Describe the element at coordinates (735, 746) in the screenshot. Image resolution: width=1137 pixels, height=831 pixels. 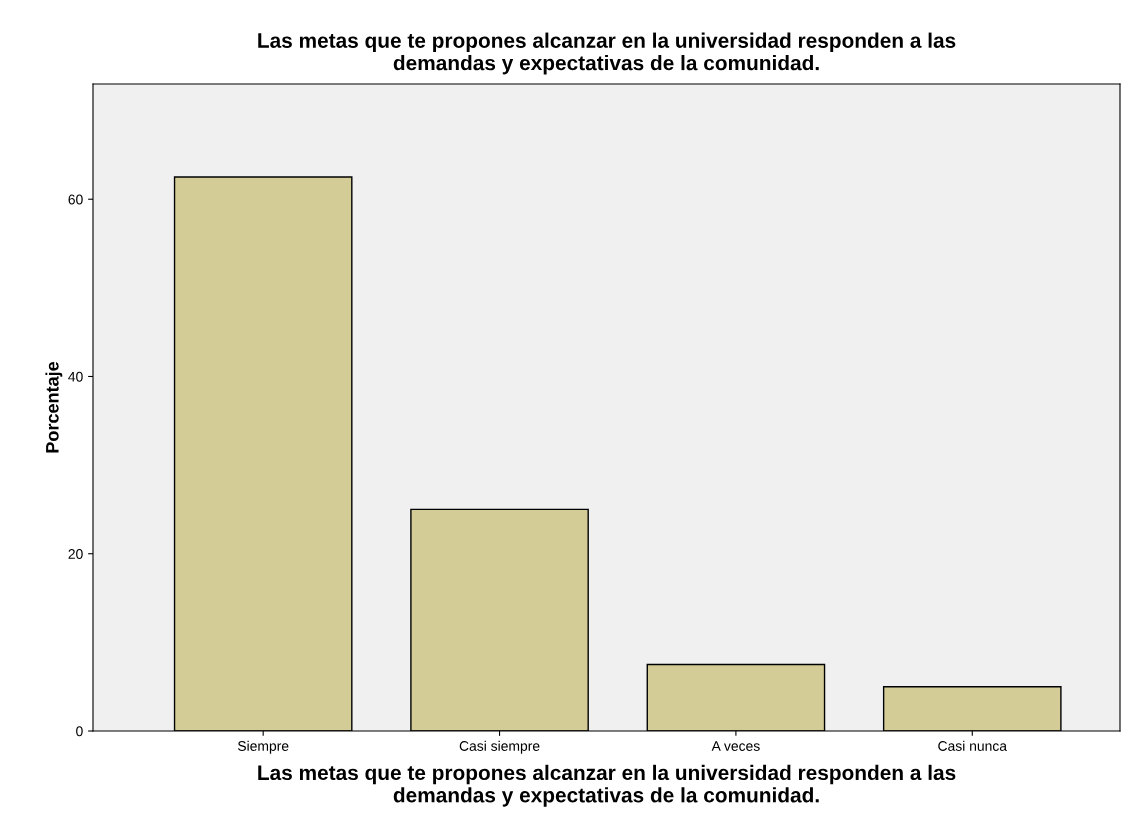
I see `x-tick-label: A veces` at that location.